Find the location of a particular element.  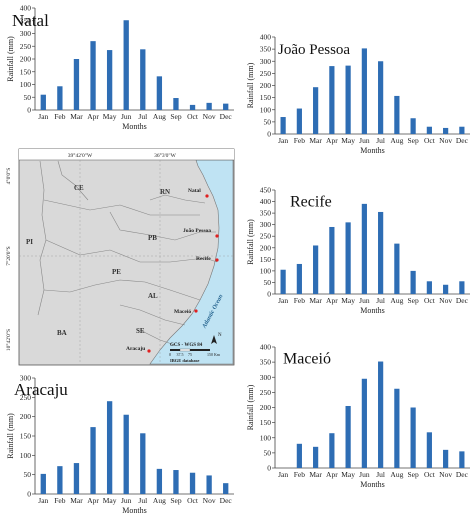

chart-title: João Pessoa is located at coordinates (314, 50).